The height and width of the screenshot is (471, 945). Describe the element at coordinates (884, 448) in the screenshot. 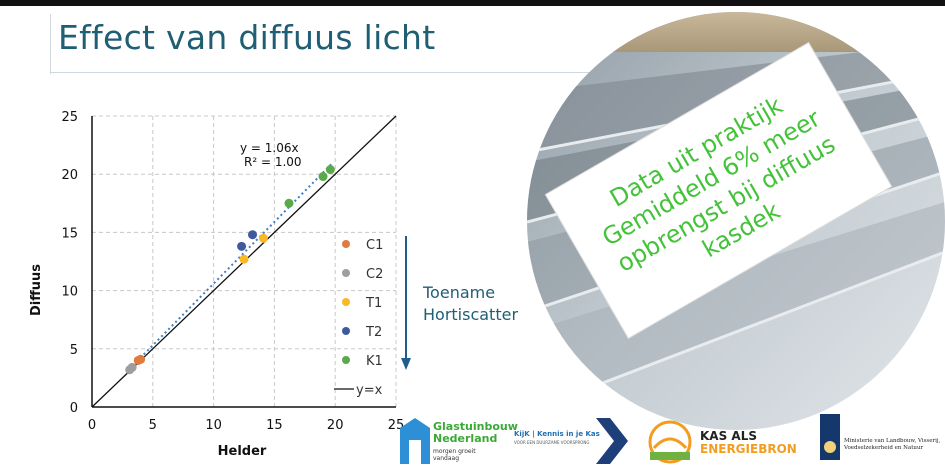

I see `ministerie-line-2: Voedselzekerheid en Natuur` at that location.